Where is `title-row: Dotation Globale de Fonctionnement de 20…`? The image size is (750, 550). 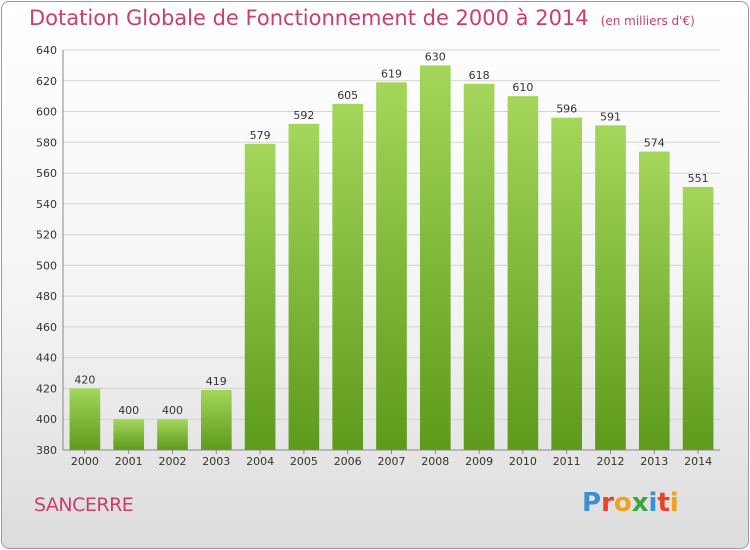
title-row: Dotation Globale de Fonctionnement de 20… is located at coordinates (362, 18).